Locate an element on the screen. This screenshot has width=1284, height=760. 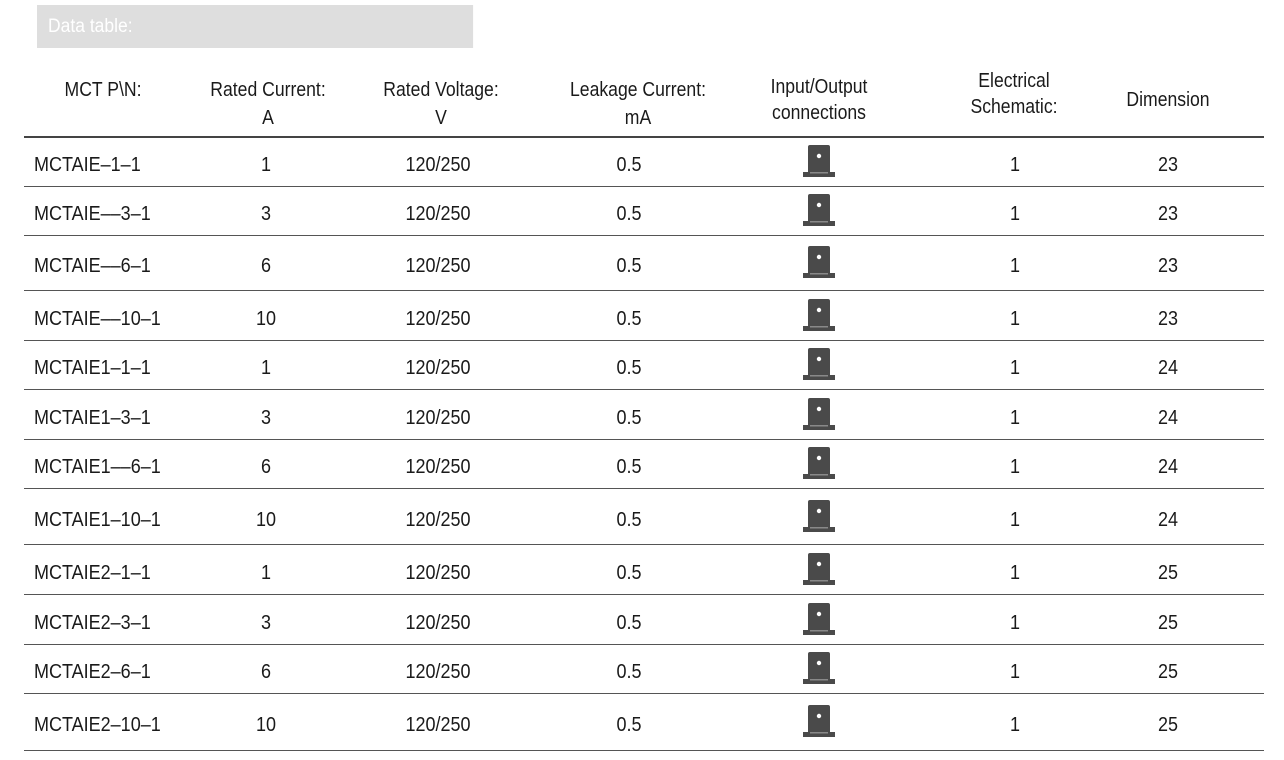
part-number: MCTAIE2‒10‒1 is located at coordinates (97, 725).